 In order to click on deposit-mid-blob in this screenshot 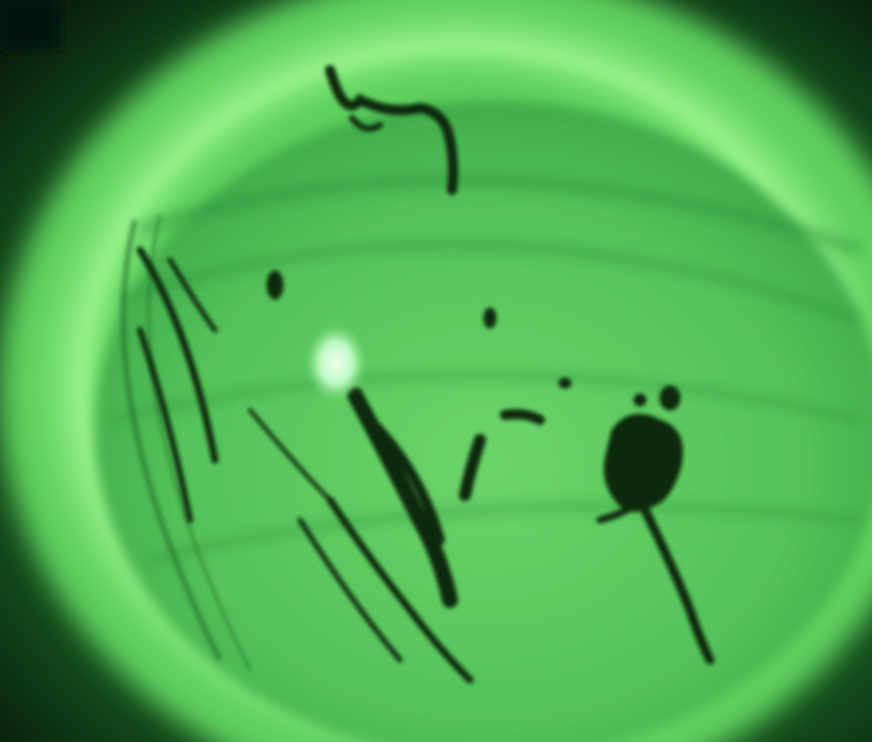, I will do `click(472, 467)`.